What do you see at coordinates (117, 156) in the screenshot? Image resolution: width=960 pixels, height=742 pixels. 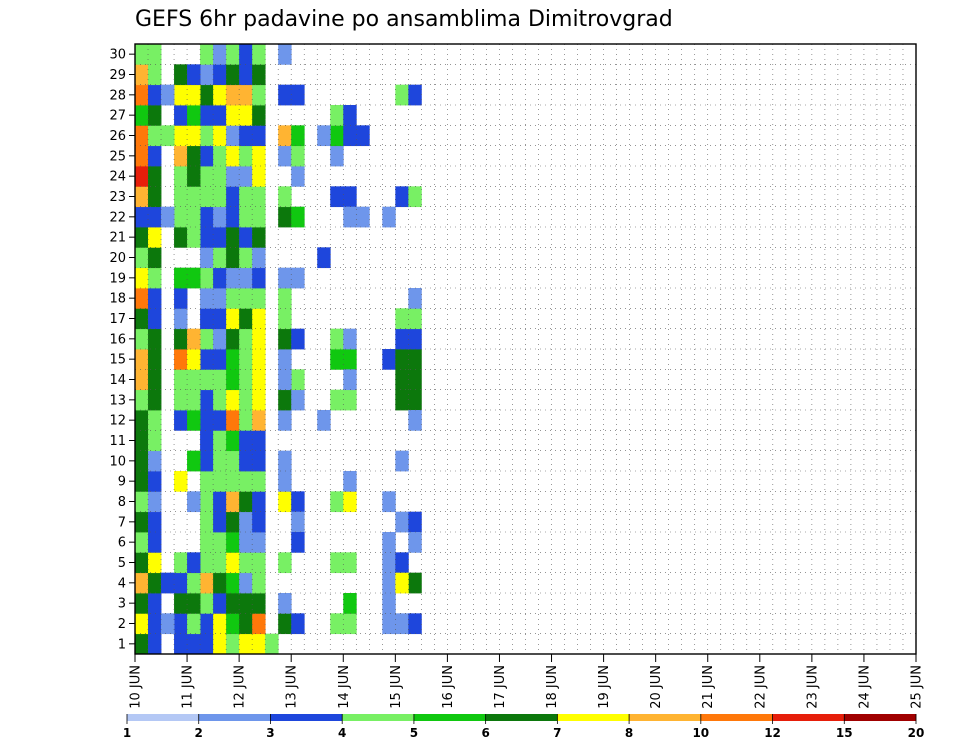 I see `y-tick-label: 25` at bounding box center [117, 156].